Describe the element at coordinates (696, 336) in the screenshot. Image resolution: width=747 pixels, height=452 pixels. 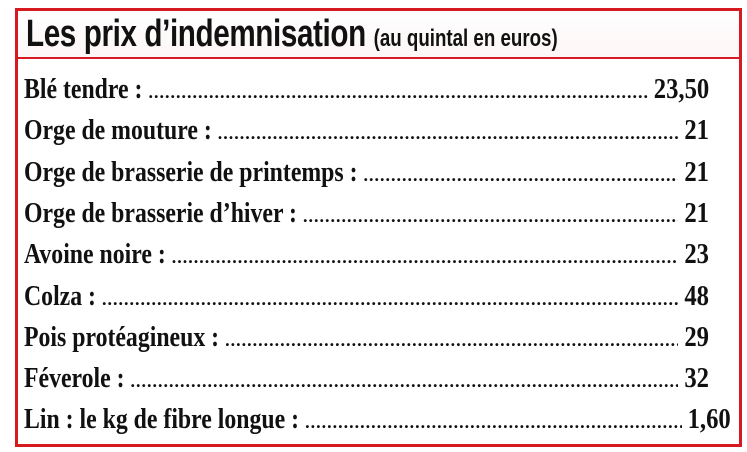
I see `item-value: 29` at that location.